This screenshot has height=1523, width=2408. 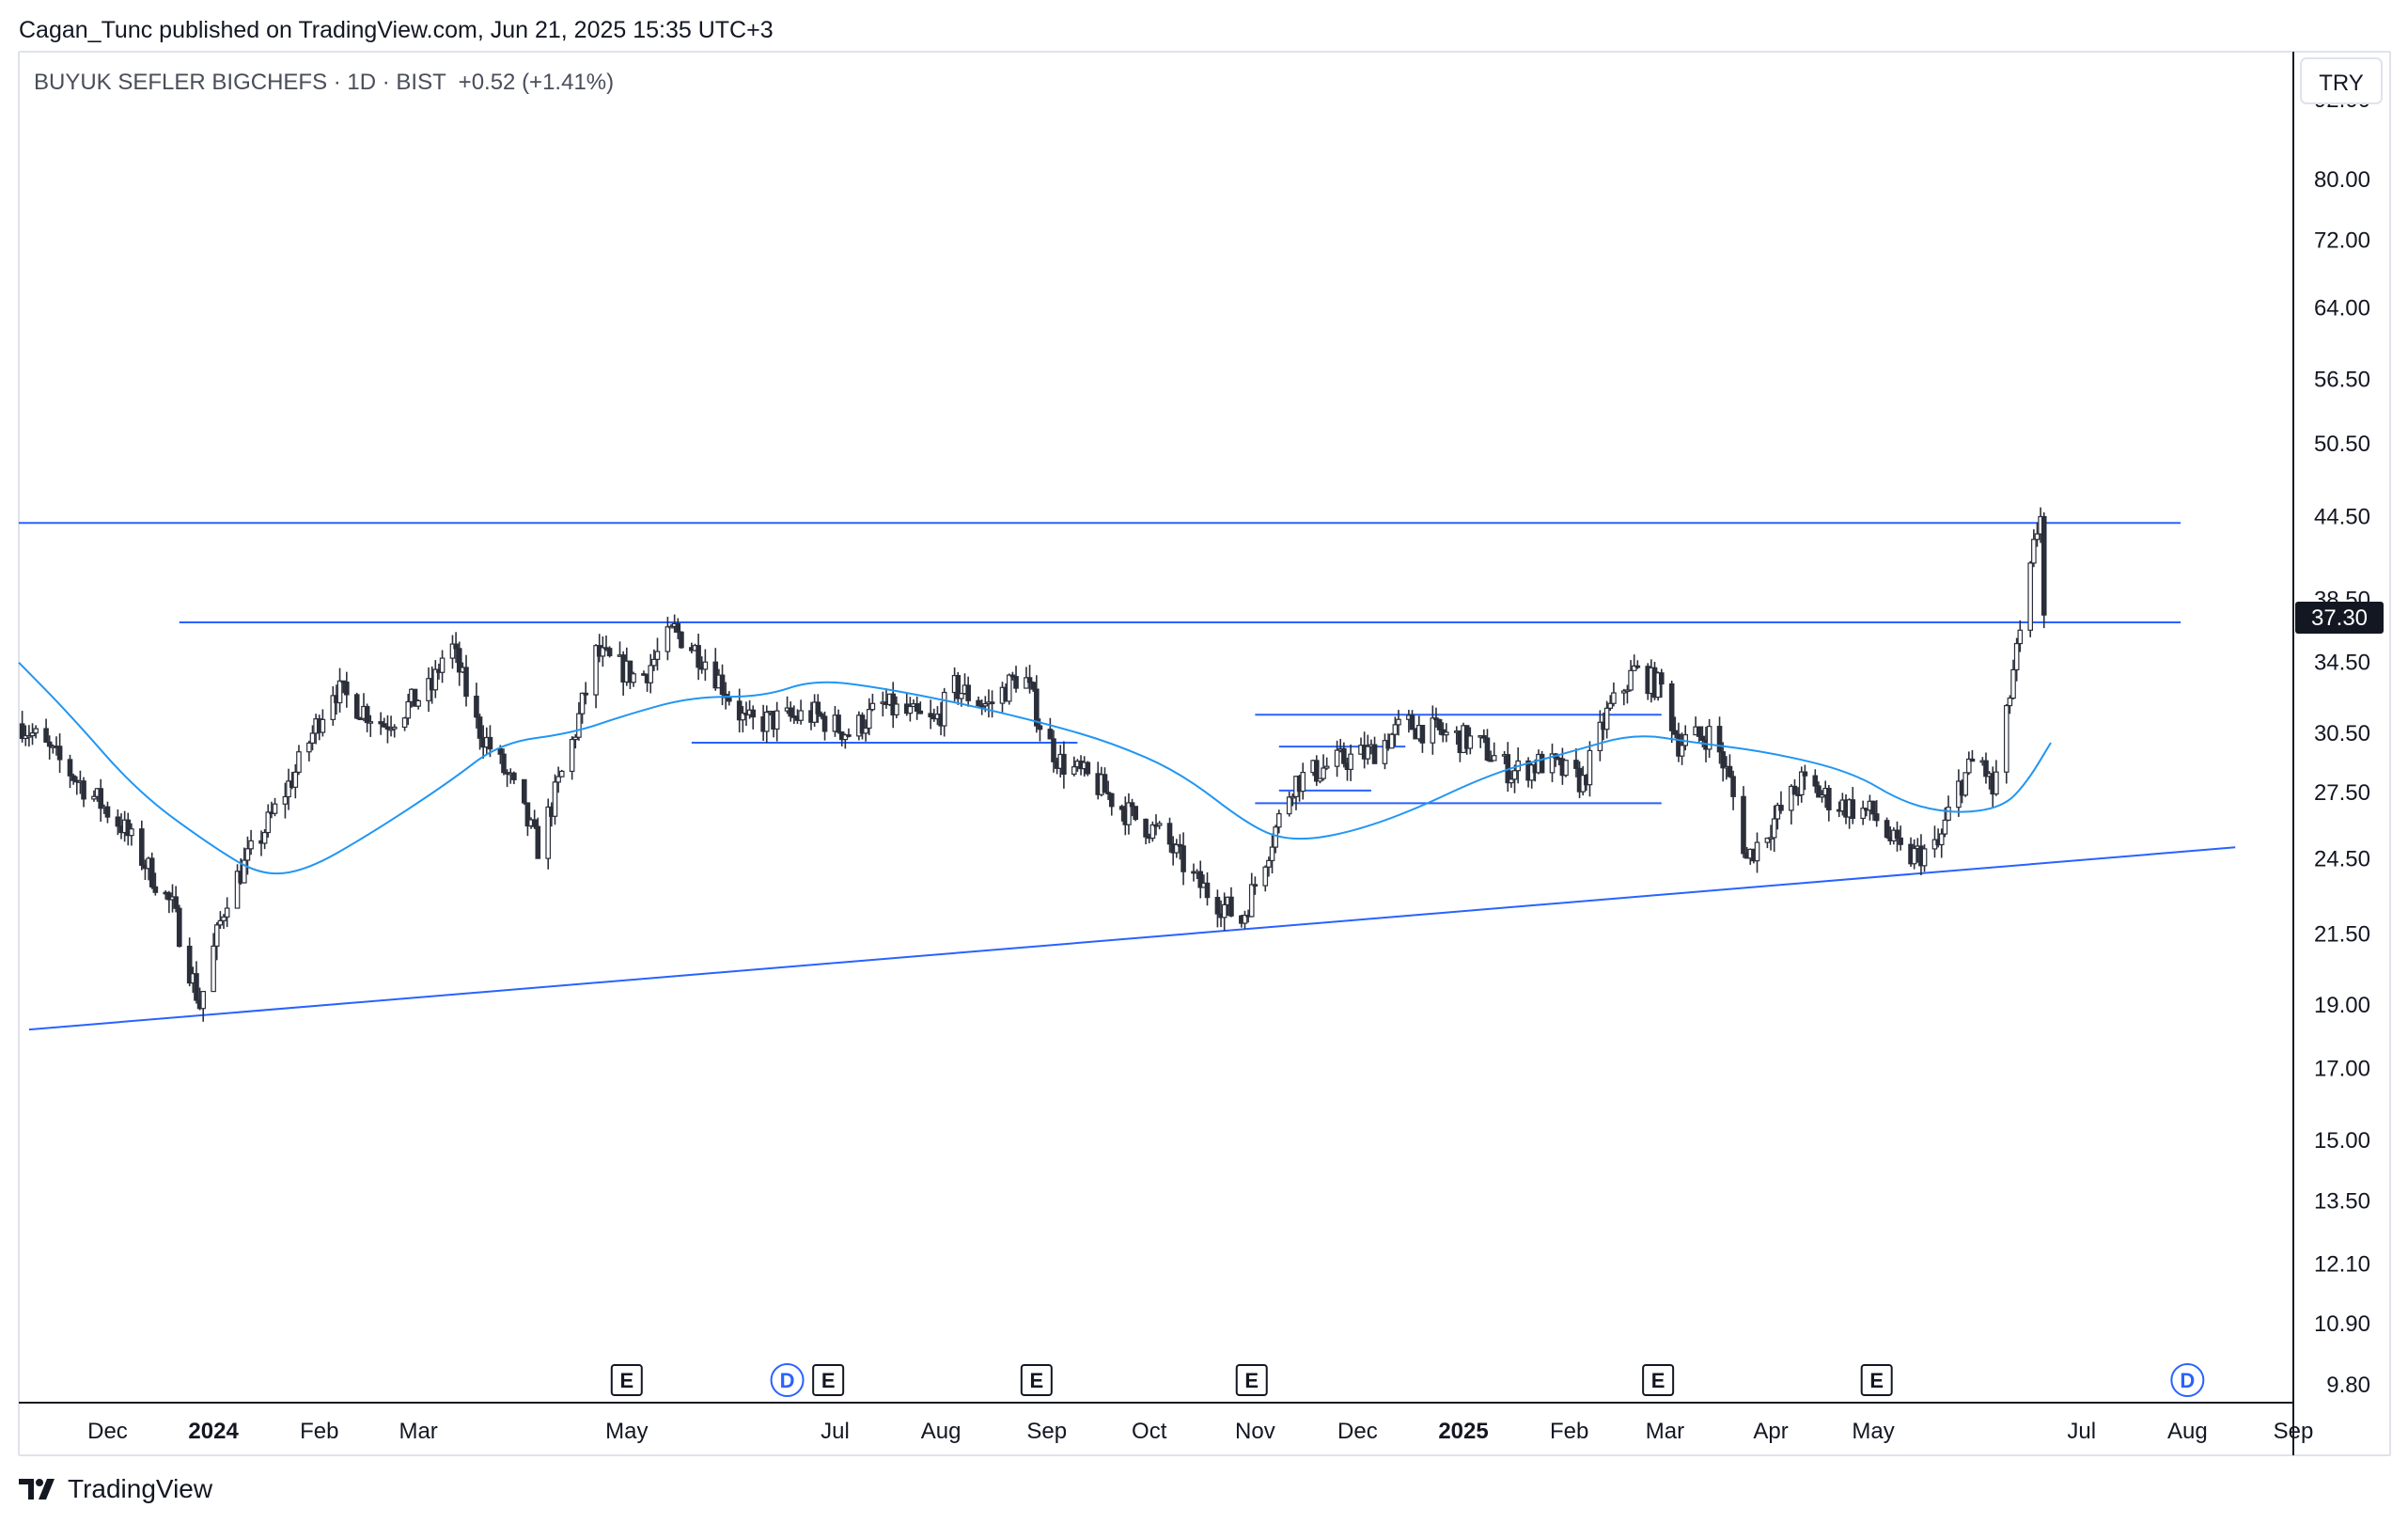 I want to click on footer-brand: TradingView, so click(x=140, y=1488).